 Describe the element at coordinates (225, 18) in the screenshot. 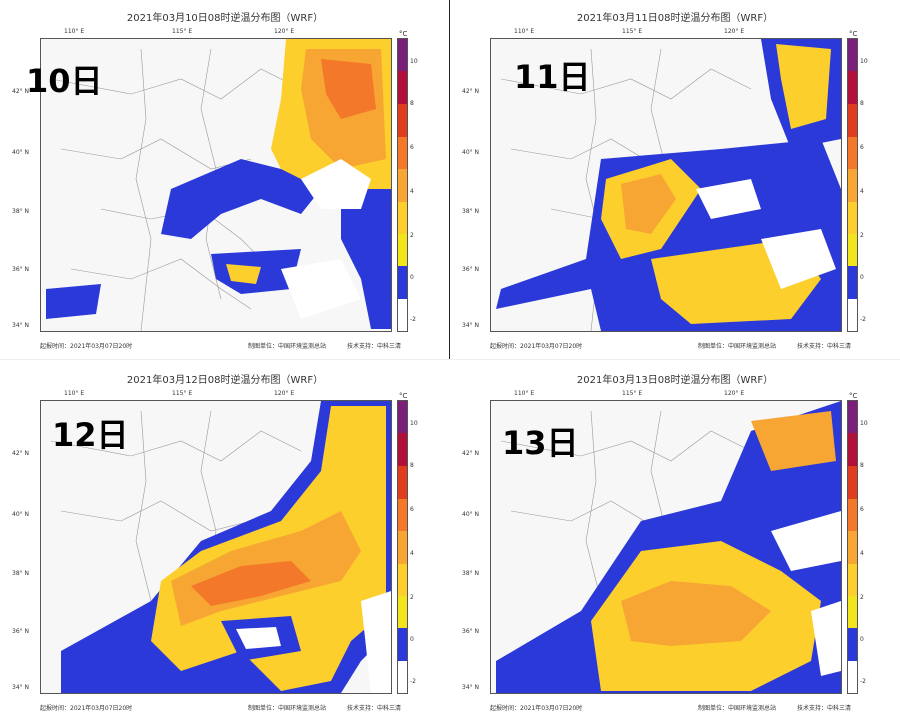

I see `panel-title: 2021年03月10日08时逆温分布图（WRF）` at that location.